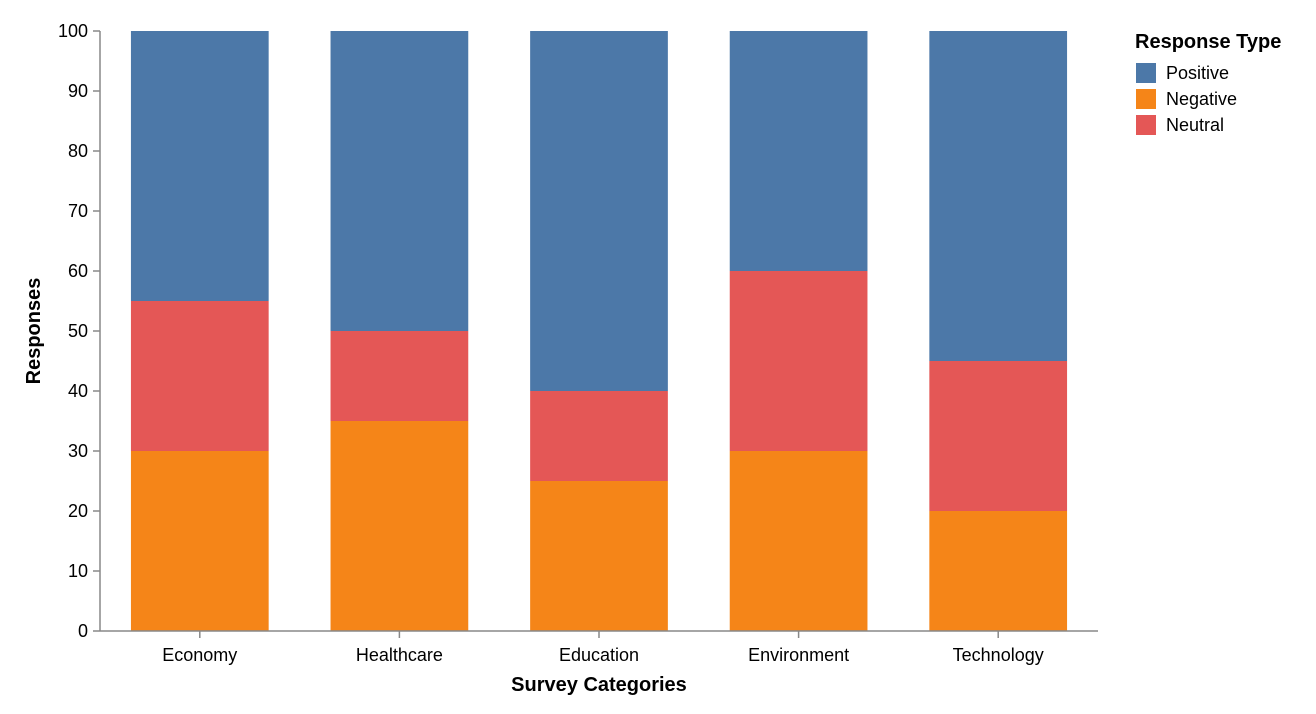 This screenshot has height=714, width=1316. Describe the element at coordinates (599, 685) in the screenshot. I see `x-axis-title: Survey Categories` at that location.